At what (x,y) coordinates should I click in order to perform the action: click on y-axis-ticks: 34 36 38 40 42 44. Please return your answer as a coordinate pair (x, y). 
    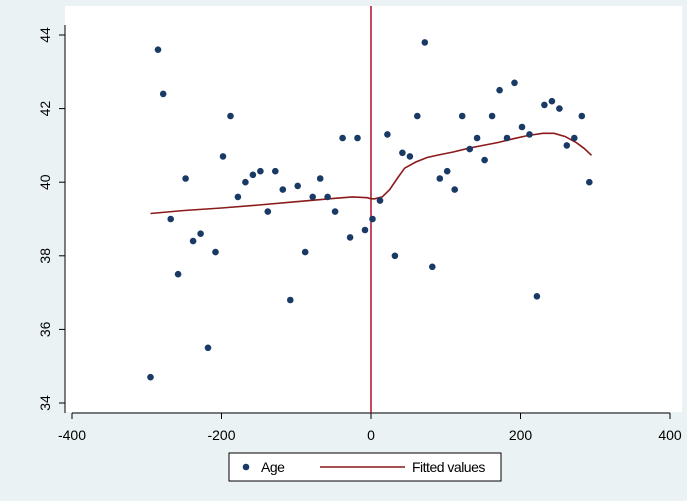
    Looking at the image, I should click on (51, 219).